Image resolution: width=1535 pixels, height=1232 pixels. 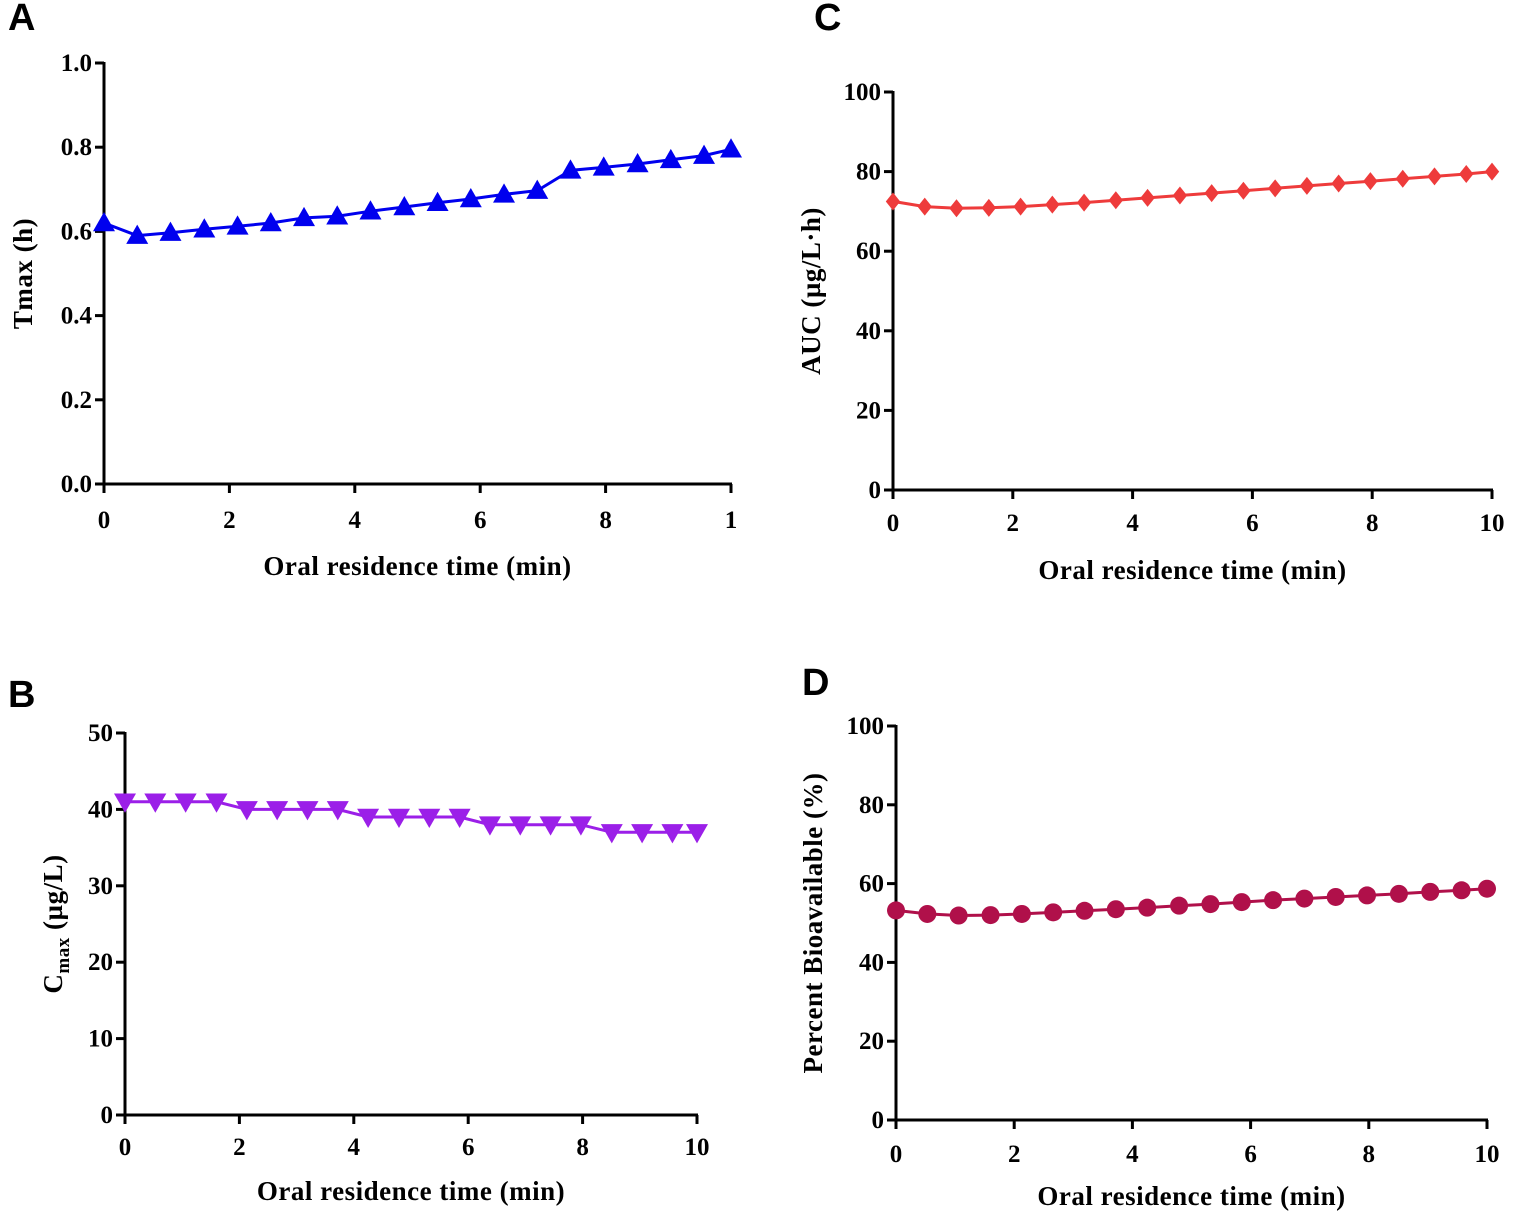 I want to click on y-tick-label: 0.4, so click(x=77, y=316).